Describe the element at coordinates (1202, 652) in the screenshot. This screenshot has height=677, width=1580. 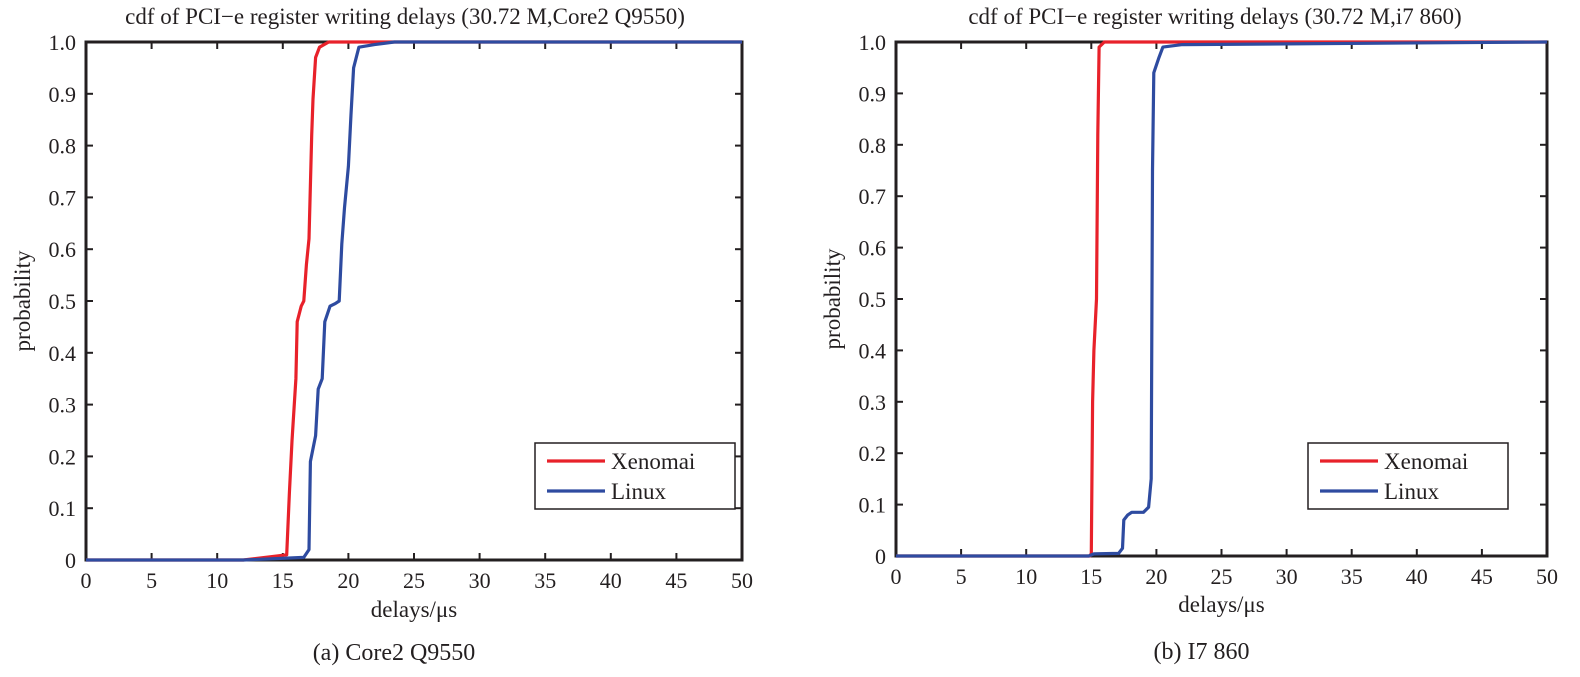
I see `figure-caption: (b) I7 860` at that location.